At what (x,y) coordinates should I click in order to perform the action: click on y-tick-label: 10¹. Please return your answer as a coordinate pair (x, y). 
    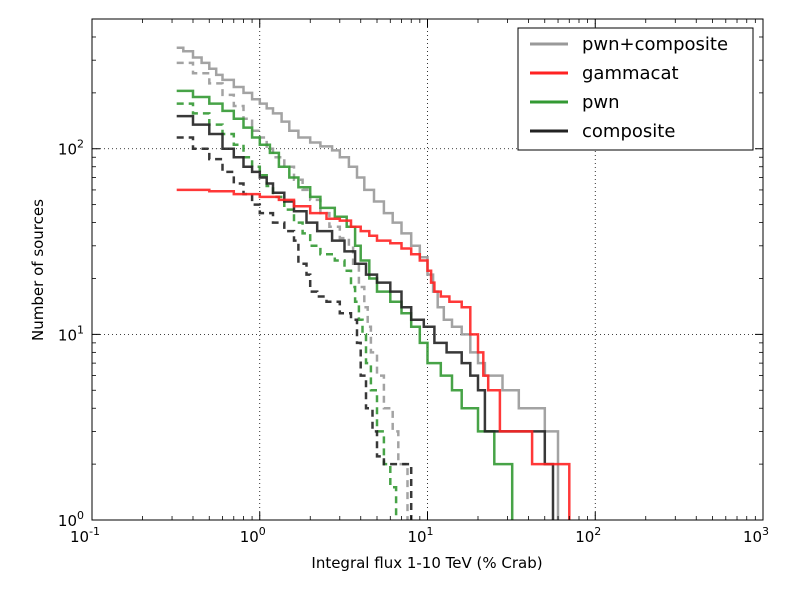
    Looking at the image, I should click on (71, 333).